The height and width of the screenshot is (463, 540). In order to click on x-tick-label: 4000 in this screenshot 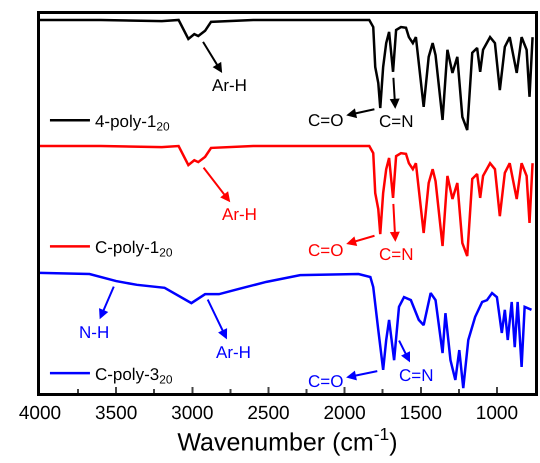, I will do `click(40, 413)`.